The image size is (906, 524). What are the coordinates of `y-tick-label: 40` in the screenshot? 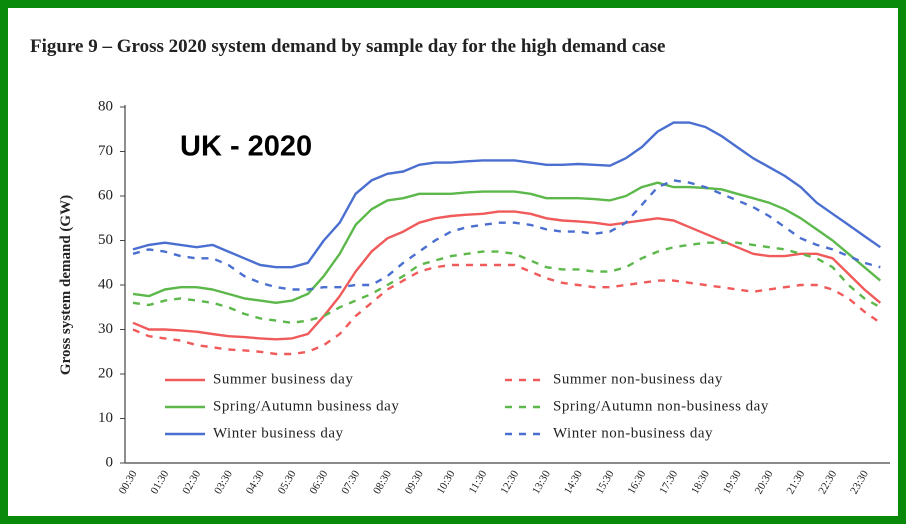 It's located at (105, 284).